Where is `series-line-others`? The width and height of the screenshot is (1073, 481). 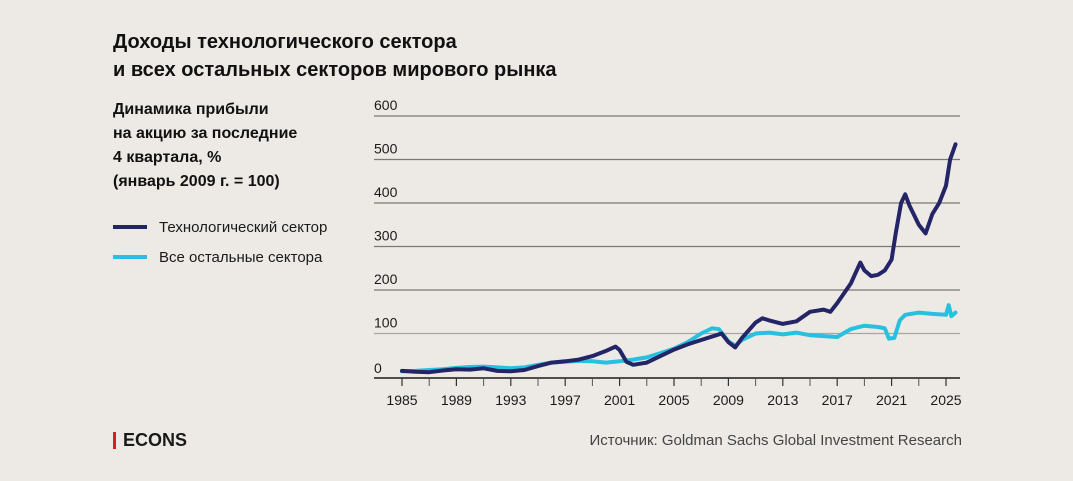 series-line-others is located at coordinates (679, 338).